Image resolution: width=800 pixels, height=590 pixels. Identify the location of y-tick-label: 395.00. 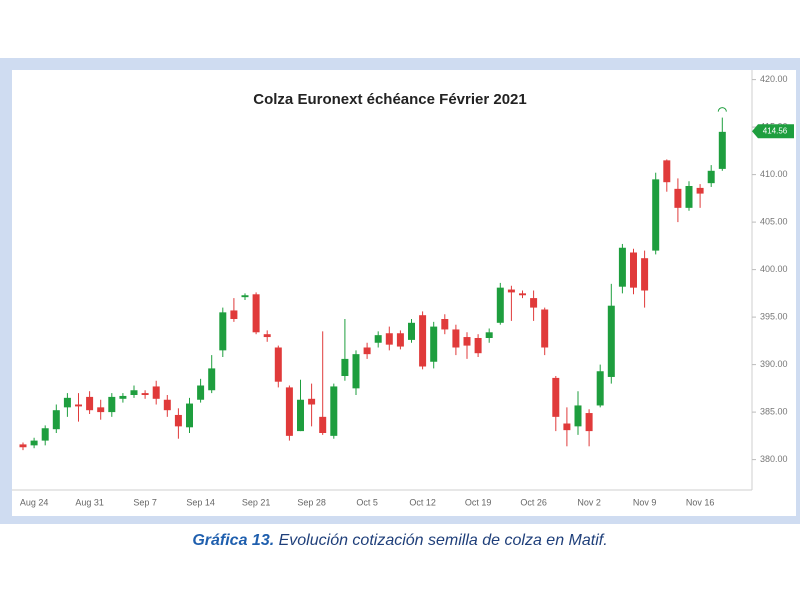
(774, 316).